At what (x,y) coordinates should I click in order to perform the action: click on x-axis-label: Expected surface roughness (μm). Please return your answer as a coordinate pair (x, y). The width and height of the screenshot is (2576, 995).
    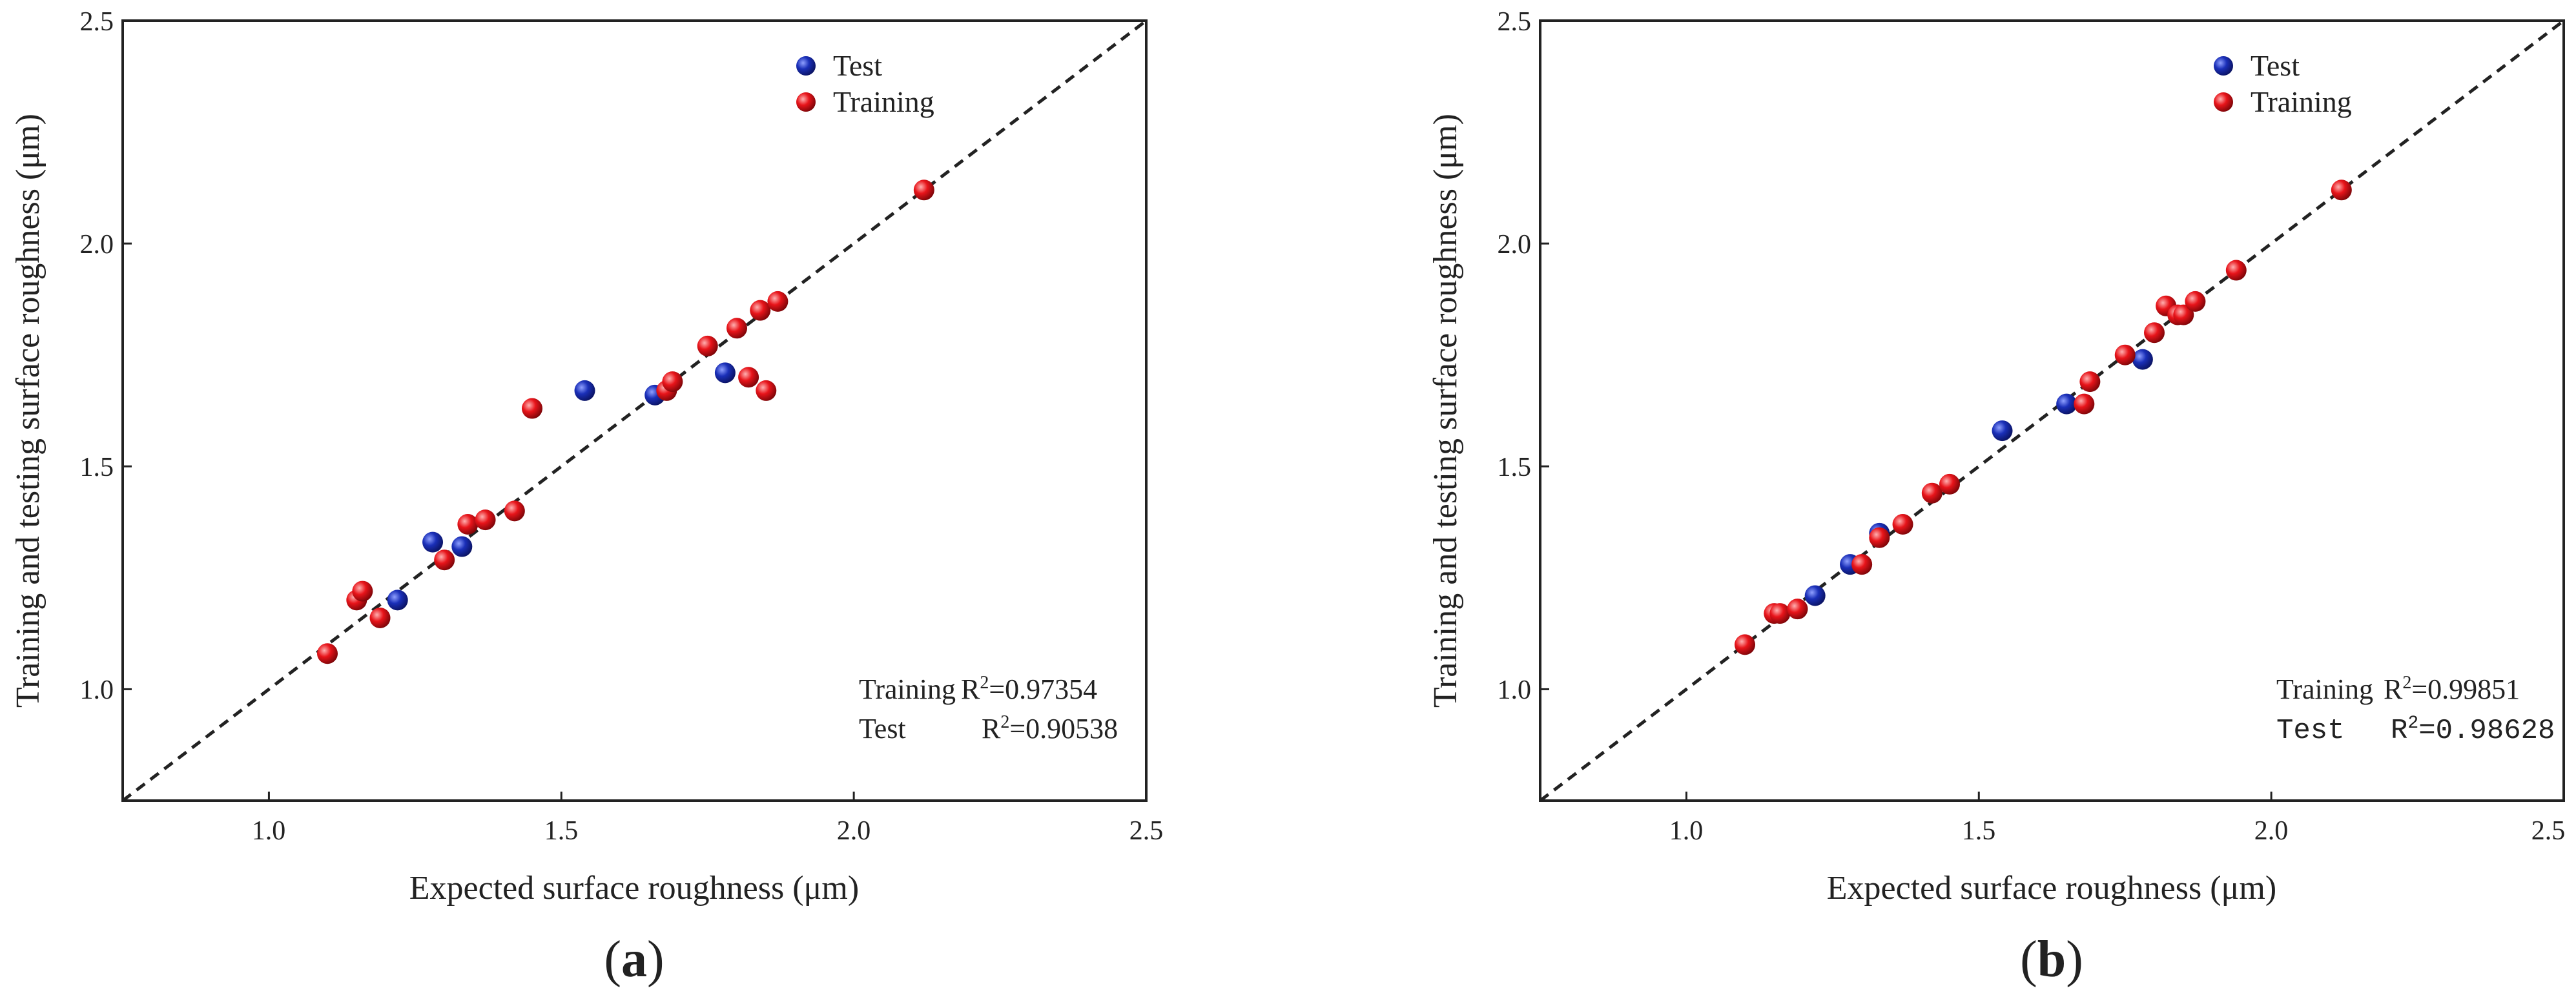
    Looking at the image, I should click on (634, 889).